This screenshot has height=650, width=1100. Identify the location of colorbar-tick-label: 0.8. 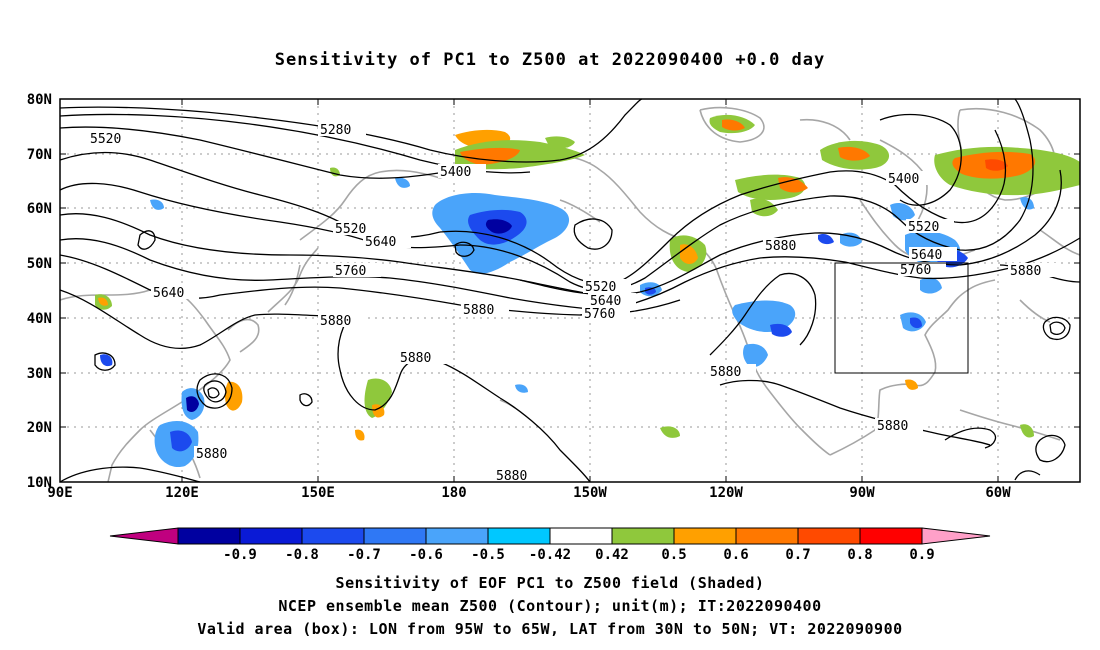
(859, 555).